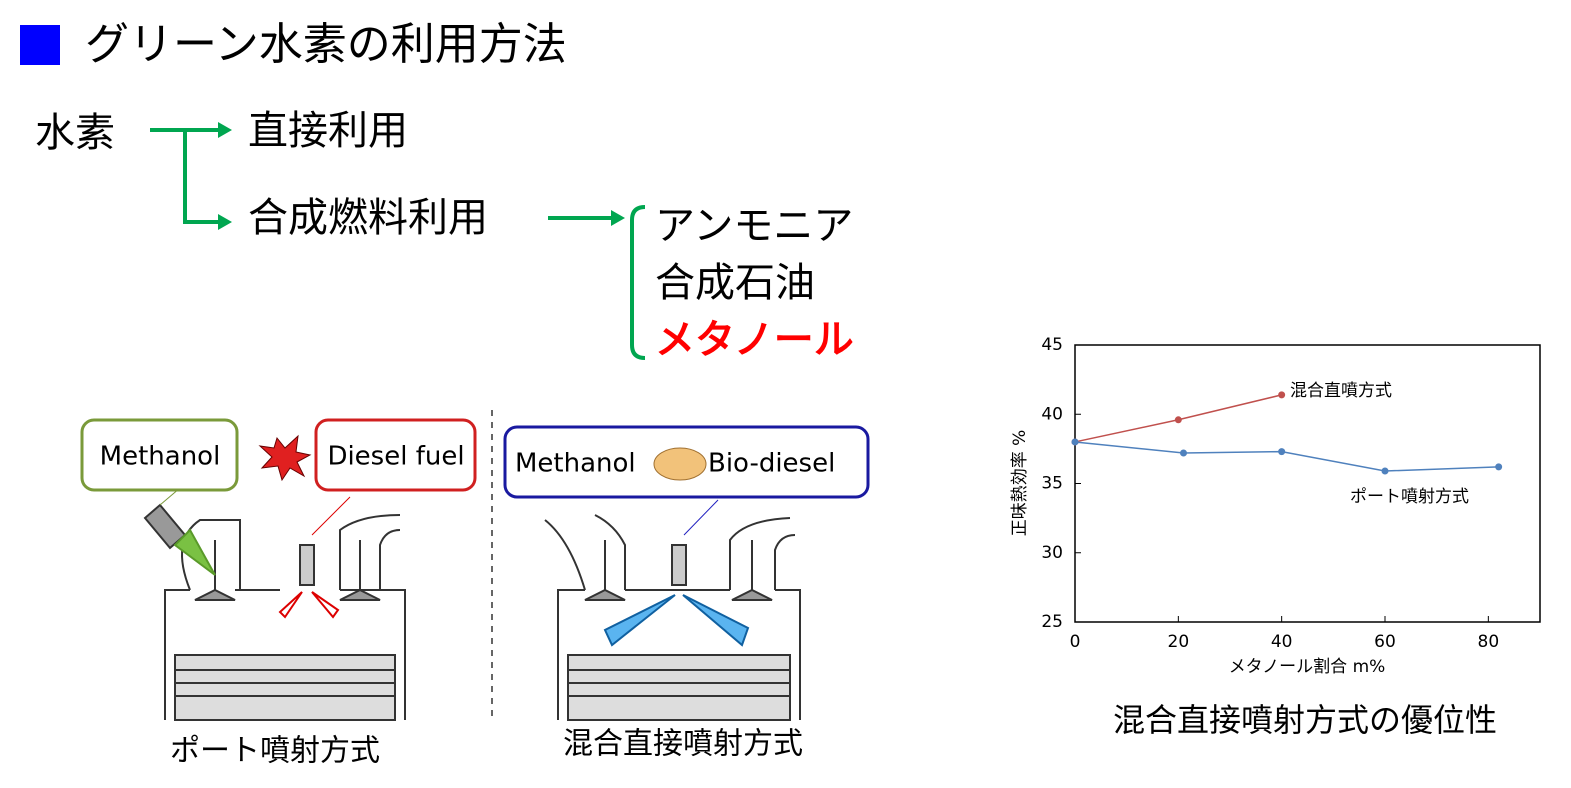  I want to click on arrow-heads, so click(421, 176).